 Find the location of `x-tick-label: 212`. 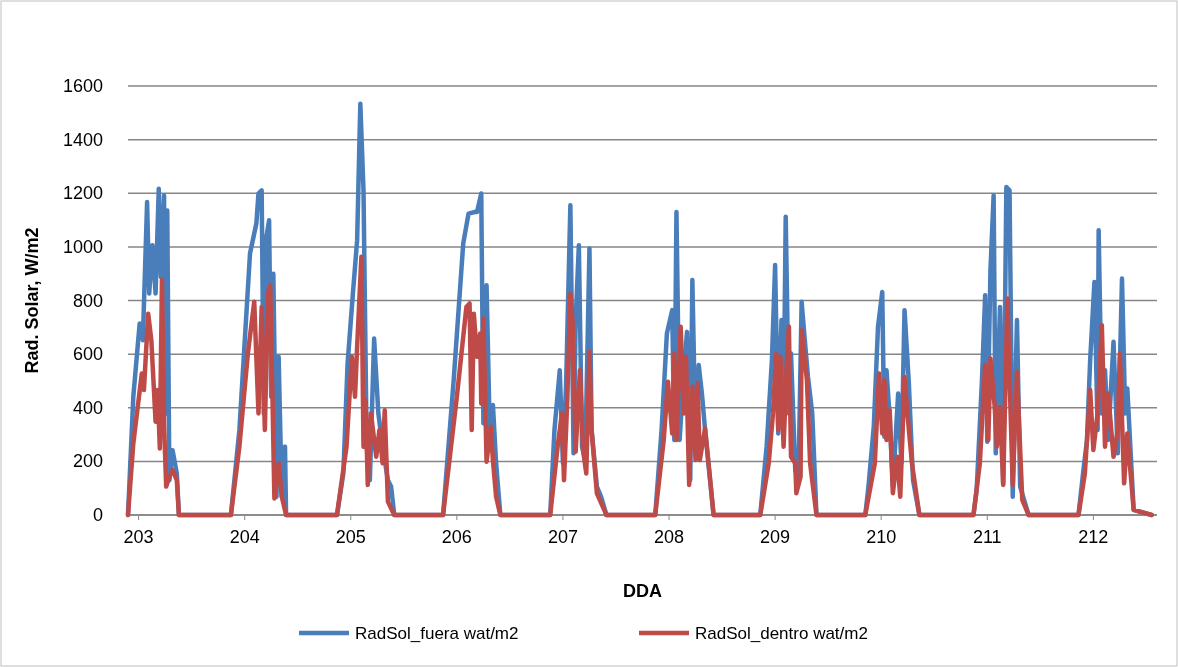

x-tick-label: 212 is located at coordinates (1093, 537).